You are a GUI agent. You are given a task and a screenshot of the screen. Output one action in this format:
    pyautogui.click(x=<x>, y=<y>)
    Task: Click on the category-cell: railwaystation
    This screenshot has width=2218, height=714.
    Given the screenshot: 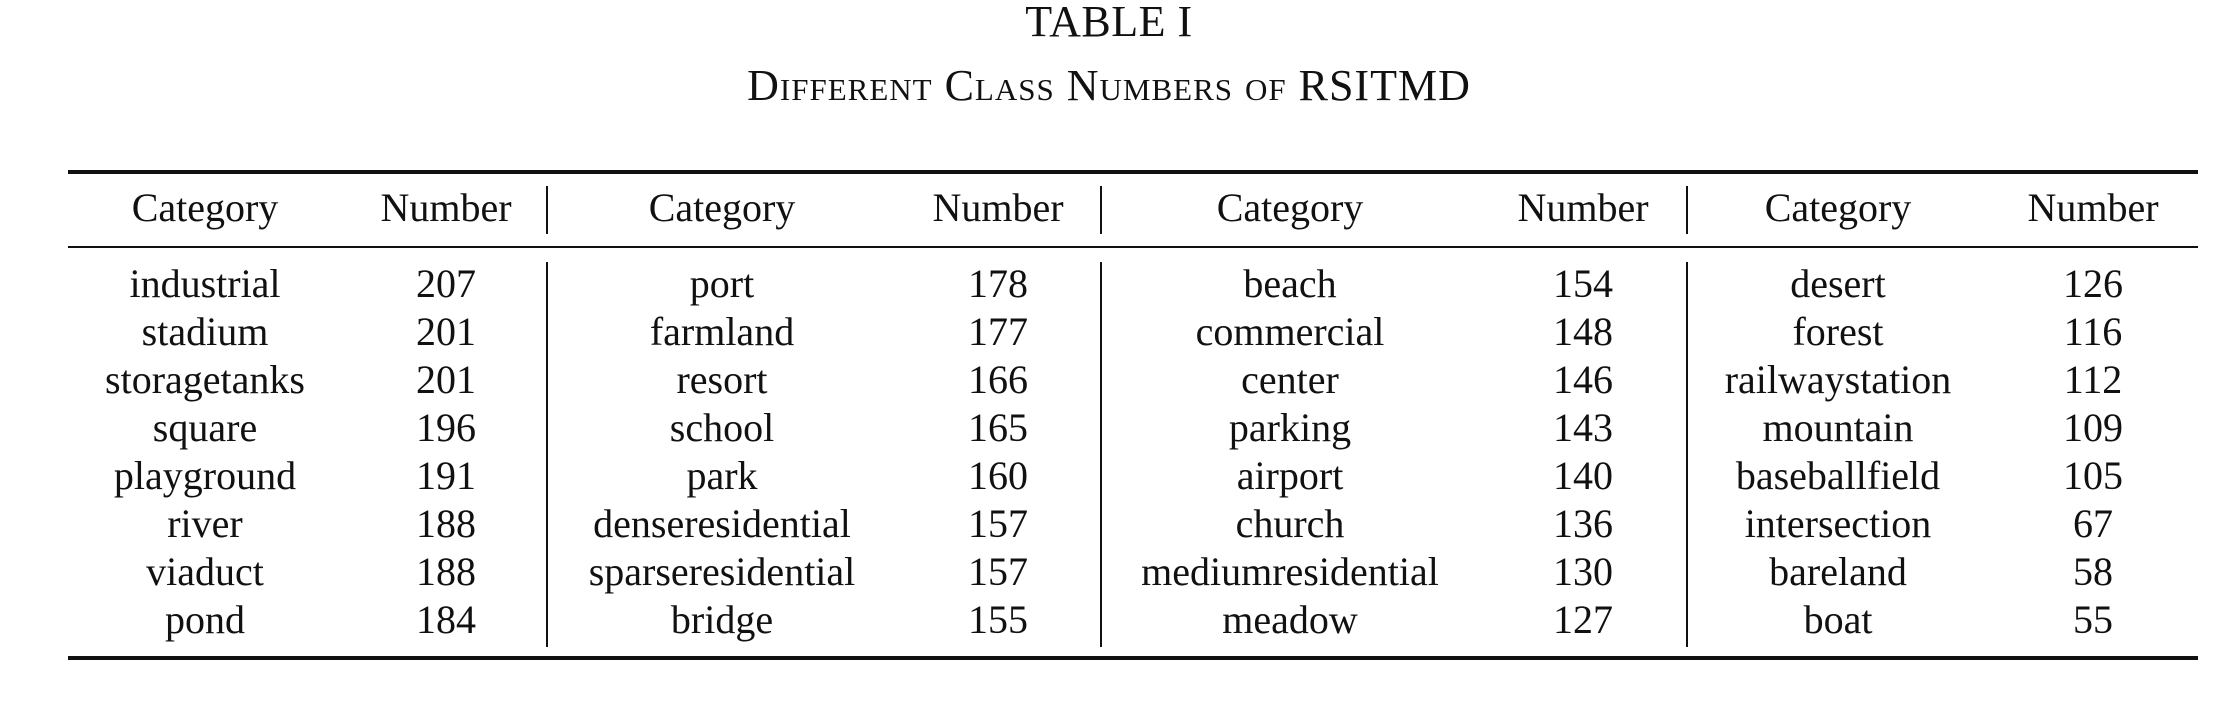 What is the action you would take?
    pyautogui.click(x=1838, y=379)
    